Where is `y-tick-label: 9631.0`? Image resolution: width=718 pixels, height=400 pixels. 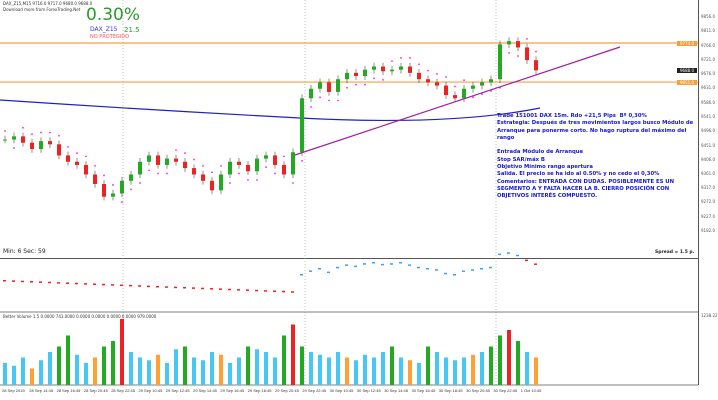 y-tick-label: 9631.0 is located at coordinates (708, 88).